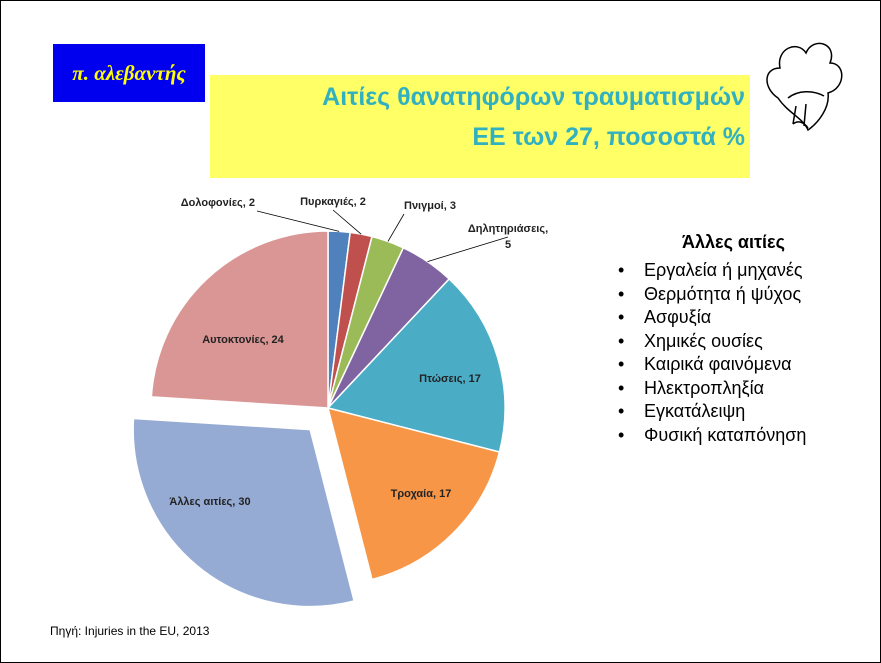 This screenshot has width=881, height=663. Describe the element at coordinates (716, 271) in the screenshot. I see `list-item: Εργαλεία ή μηχανές` at that location.